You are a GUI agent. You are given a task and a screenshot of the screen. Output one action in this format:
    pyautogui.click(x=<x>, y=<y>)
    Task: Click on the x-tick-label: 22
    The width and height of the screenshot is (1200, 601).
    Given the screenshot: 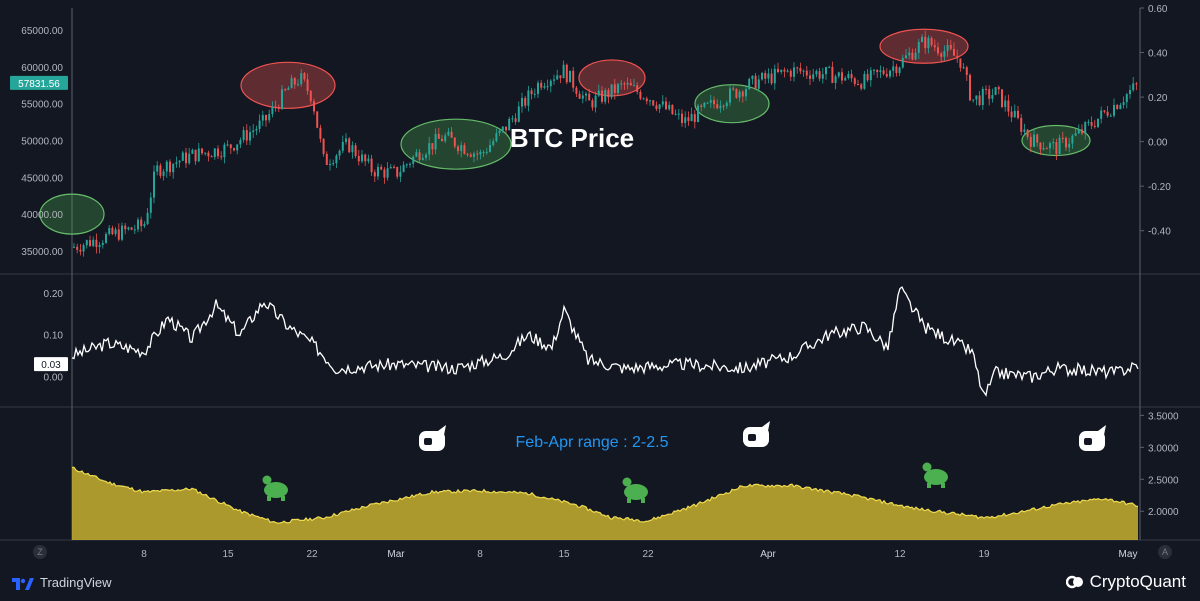 What is the action you would take?
    pyautogui.click(x=312, y=554)
    